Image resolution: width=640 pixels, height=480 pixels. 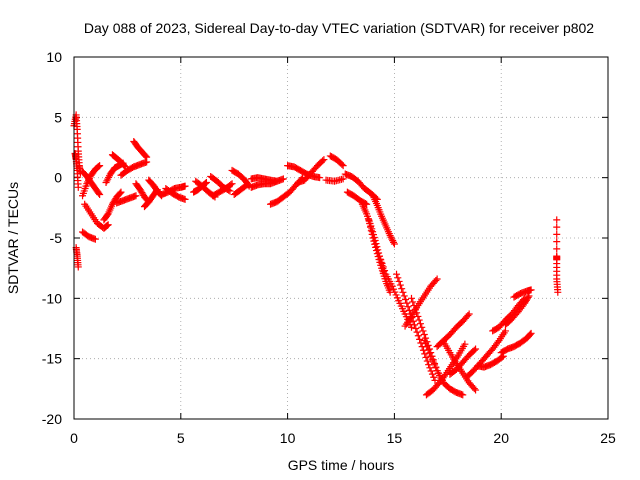 What do you see at coordinates (52, 419) in the screenshot?
I see `y-tick-label: -20` at bounding box center [52, 419].